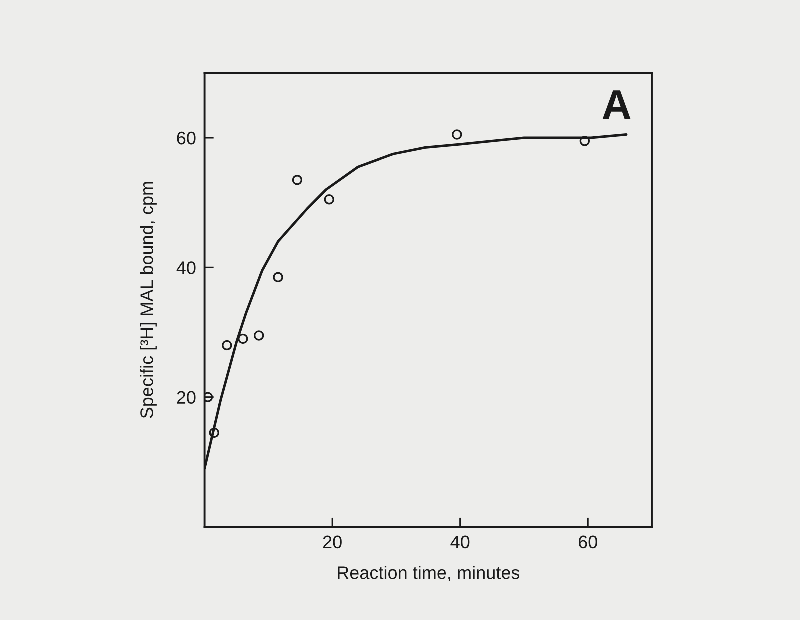 Image resolution: width=800 pixels, height=620 pixels. Describe the element at coordinates (616, 105) in the screenshot. I see `annotation: A` at that location.